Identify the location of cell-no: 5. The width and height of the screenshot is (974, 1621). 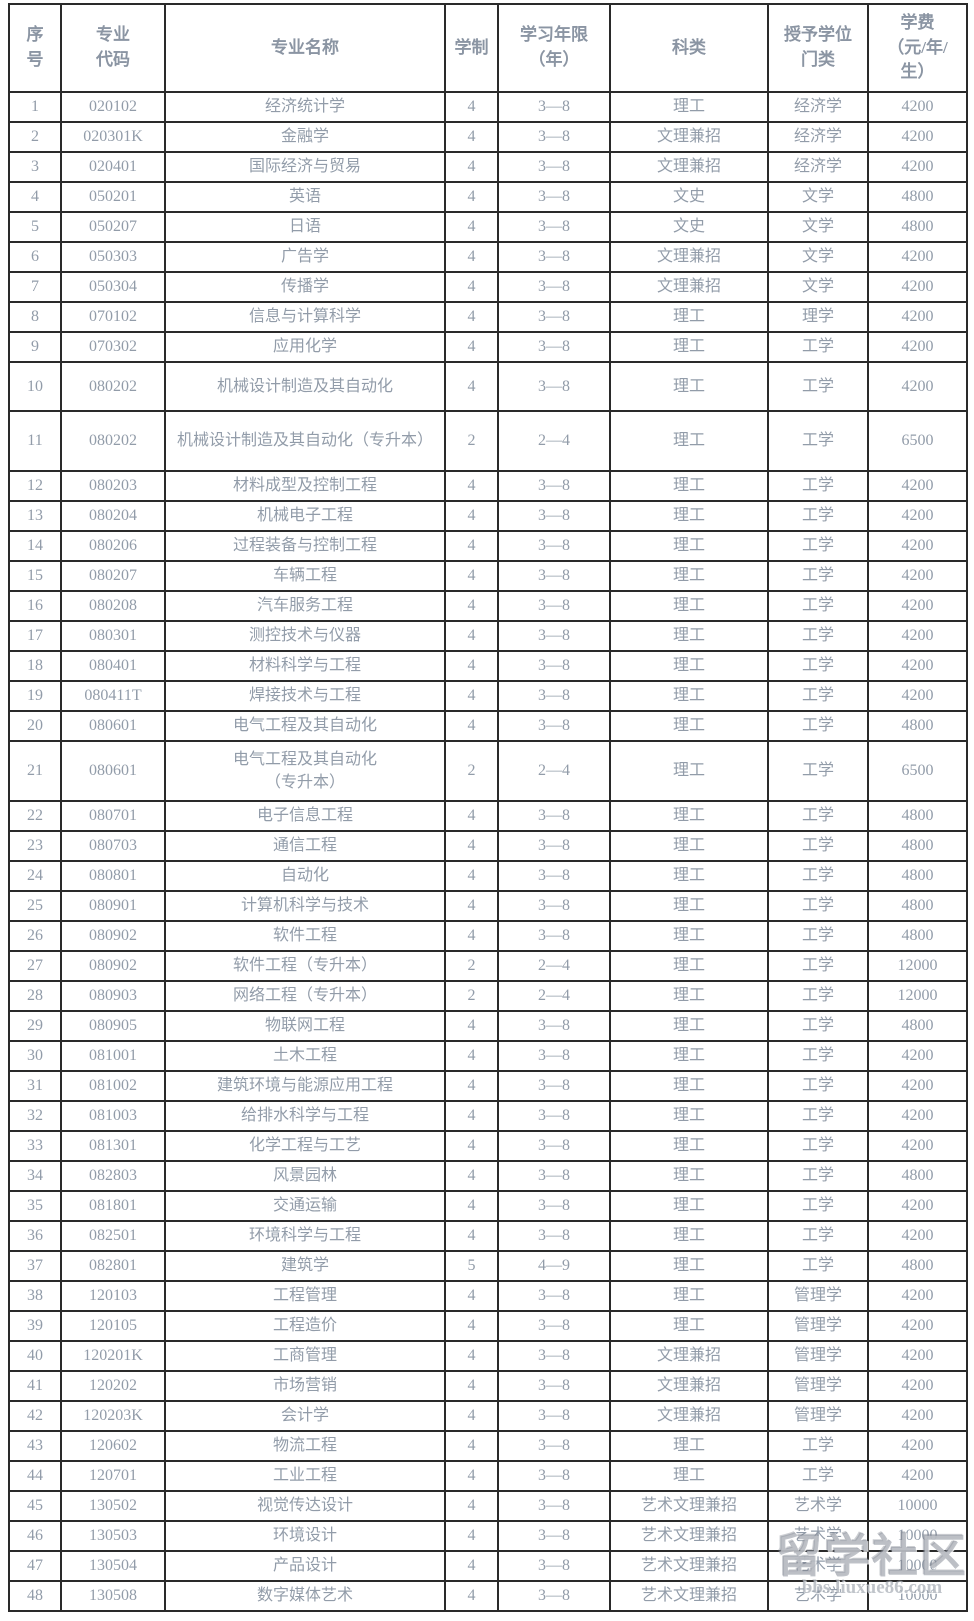
(35, 227).